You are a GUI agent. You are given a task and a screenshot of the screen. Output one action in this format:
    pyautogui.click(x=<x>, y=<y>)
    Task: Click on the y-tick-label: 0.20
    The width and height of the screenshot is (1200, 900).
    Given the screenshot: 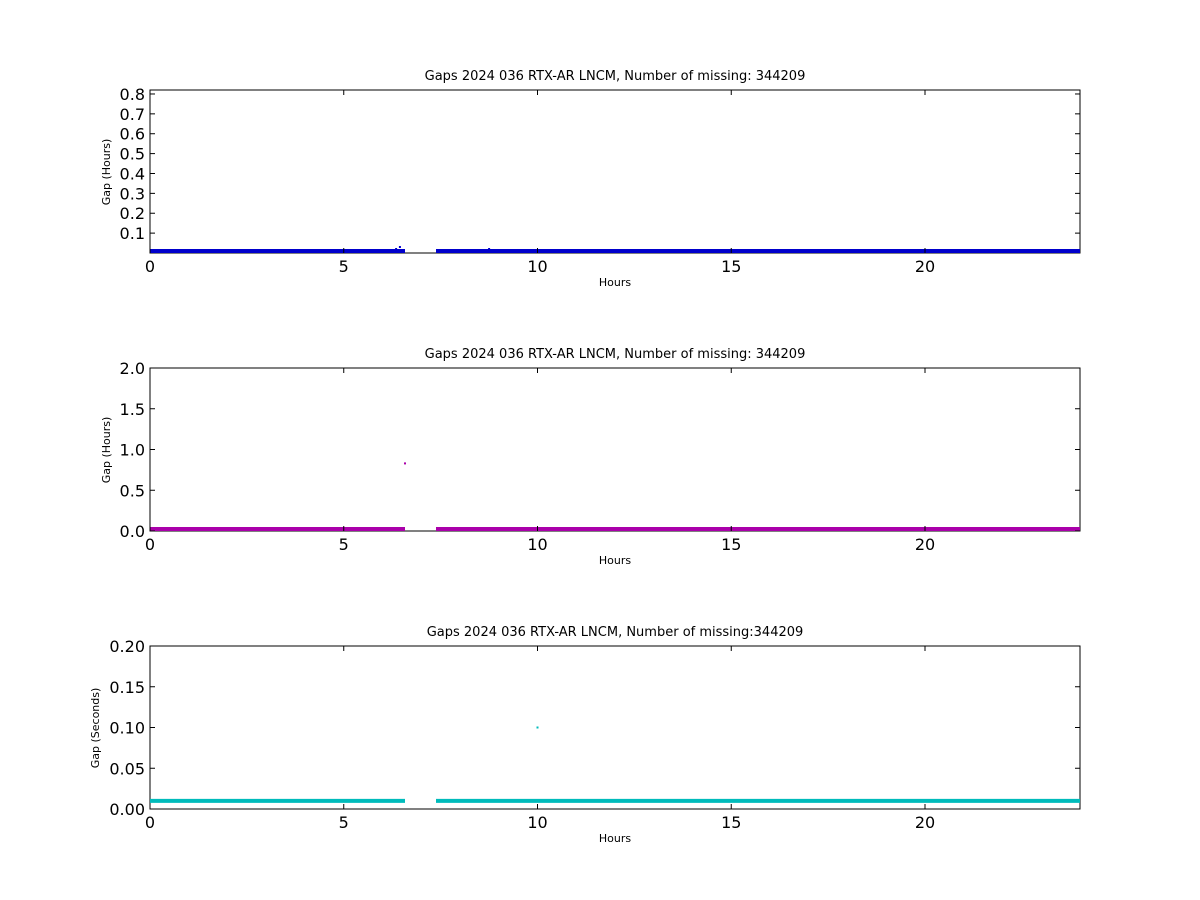 What is the action you would take?
    pyautogui.click(x=127, y=646)
    